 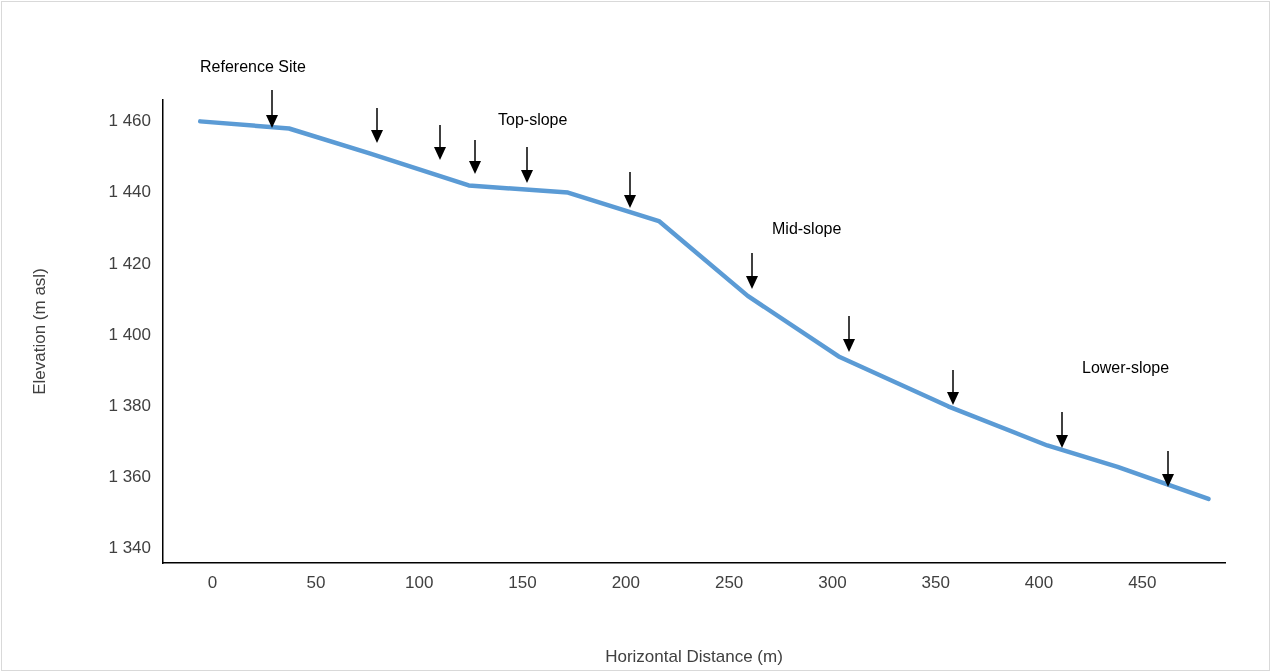 What do you see at coordinates (39, 331) in the screenshot?
I see `y-axis-title: Elevation (m asl)` at bounding box center [39, 331].